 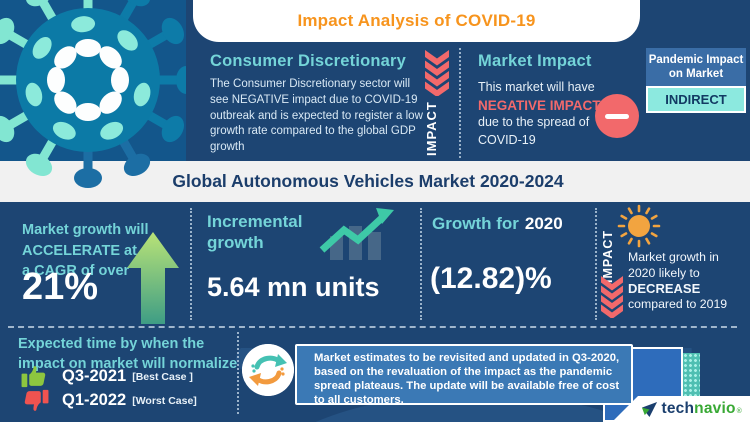 I want to click on growth-chart-icon, so click(x=356, y=234).